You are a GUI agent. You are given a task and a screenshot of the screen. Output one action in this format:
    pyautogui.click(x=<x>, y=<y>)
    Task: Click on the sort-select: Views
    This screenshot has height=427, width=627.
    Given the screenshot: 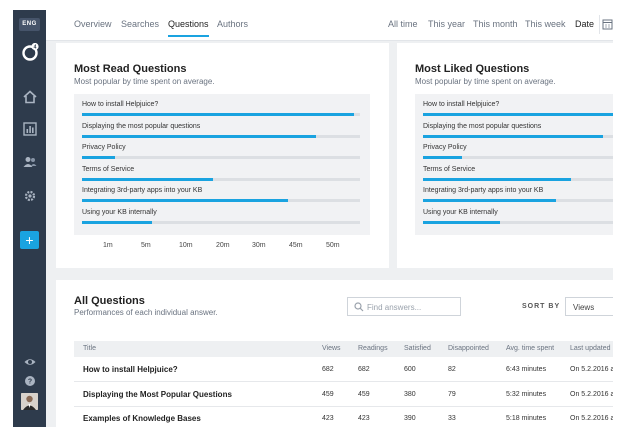 What is the action you would take?
    pyautogui.click(x=589, y=306)
    